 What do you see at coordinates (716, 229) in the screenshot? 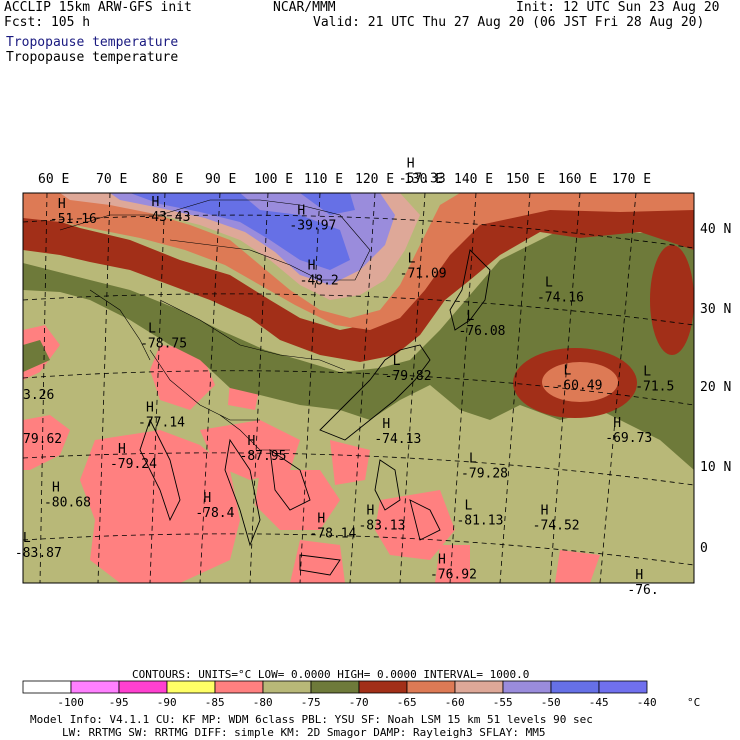
I see `lat-label: 40 N` at bounding box center [716, 229].